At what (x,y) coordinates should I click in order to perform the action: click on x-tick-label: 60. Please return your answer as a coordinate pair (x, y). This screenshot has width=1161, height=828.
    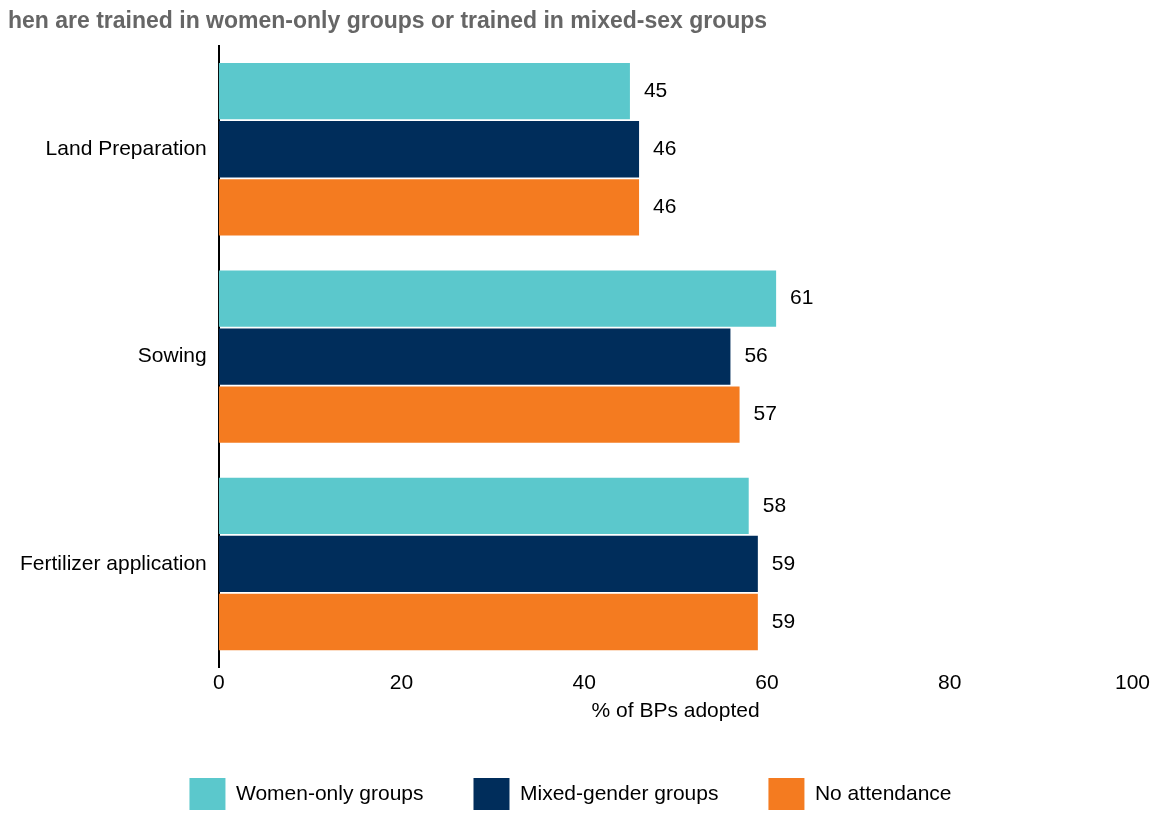
    Looking at the image, I should click on (767, 681).